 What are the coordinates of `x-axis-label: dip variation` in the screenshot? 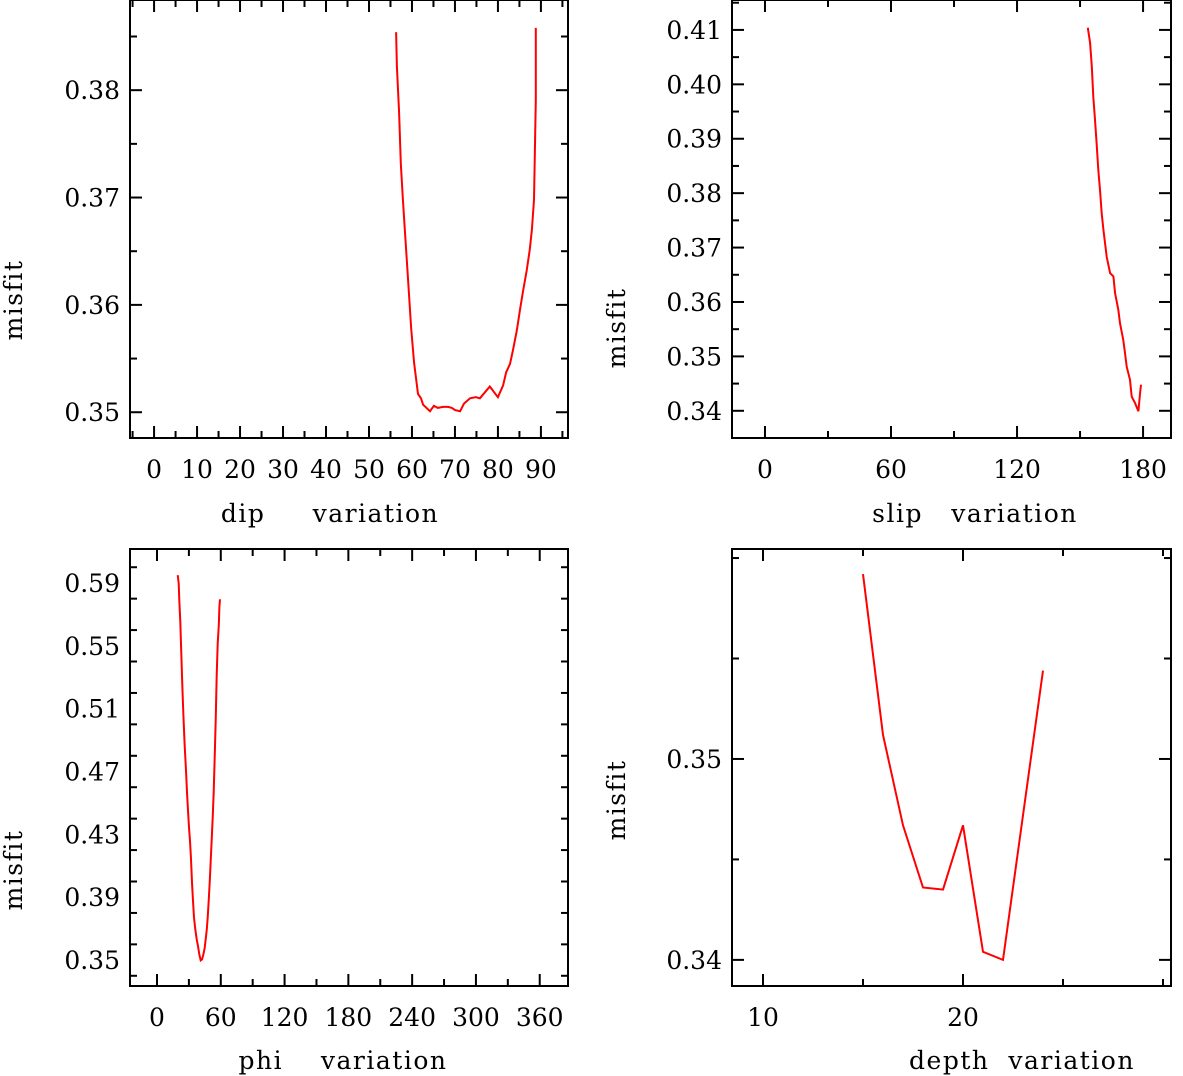 It's located at (330, 513).